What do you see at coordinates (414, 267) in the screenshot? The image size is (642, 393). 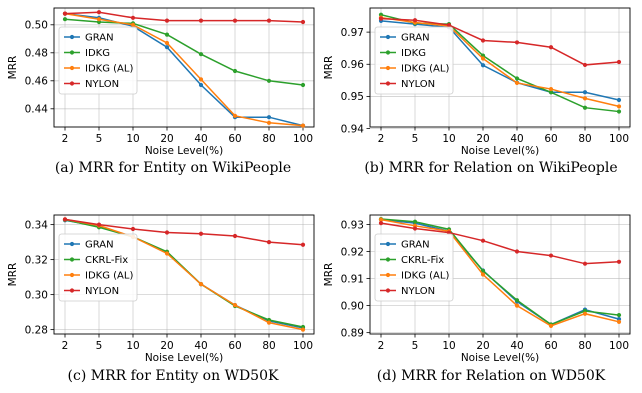 I see `legend: GRAN CKRL-Fix IDKG (AL) NYLON` at bounding box center [414, 267].